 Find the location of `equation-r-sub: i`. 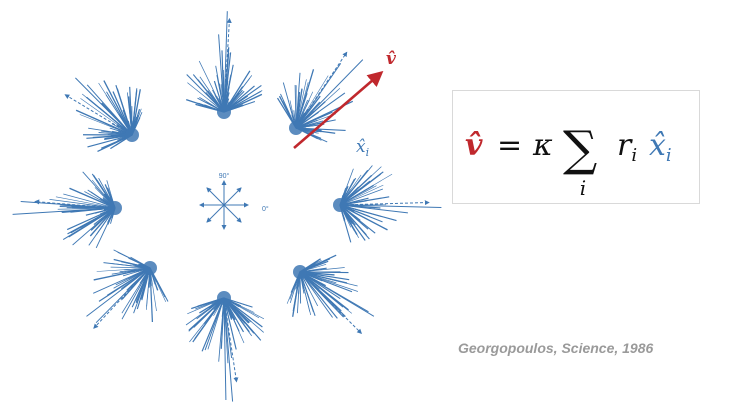

equation-r-sub: i is located at coordinates (634, 155).